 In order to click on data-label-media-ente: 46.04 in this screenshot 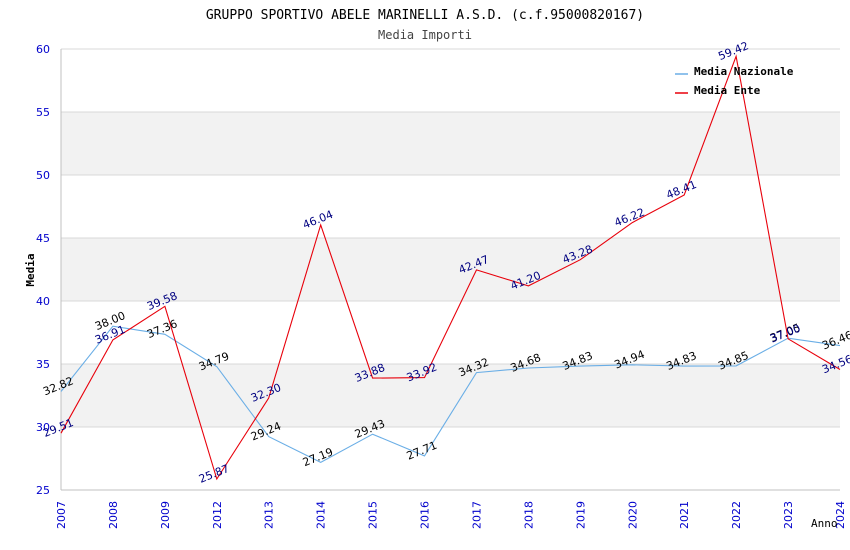, I will do `click(318, 220)`.